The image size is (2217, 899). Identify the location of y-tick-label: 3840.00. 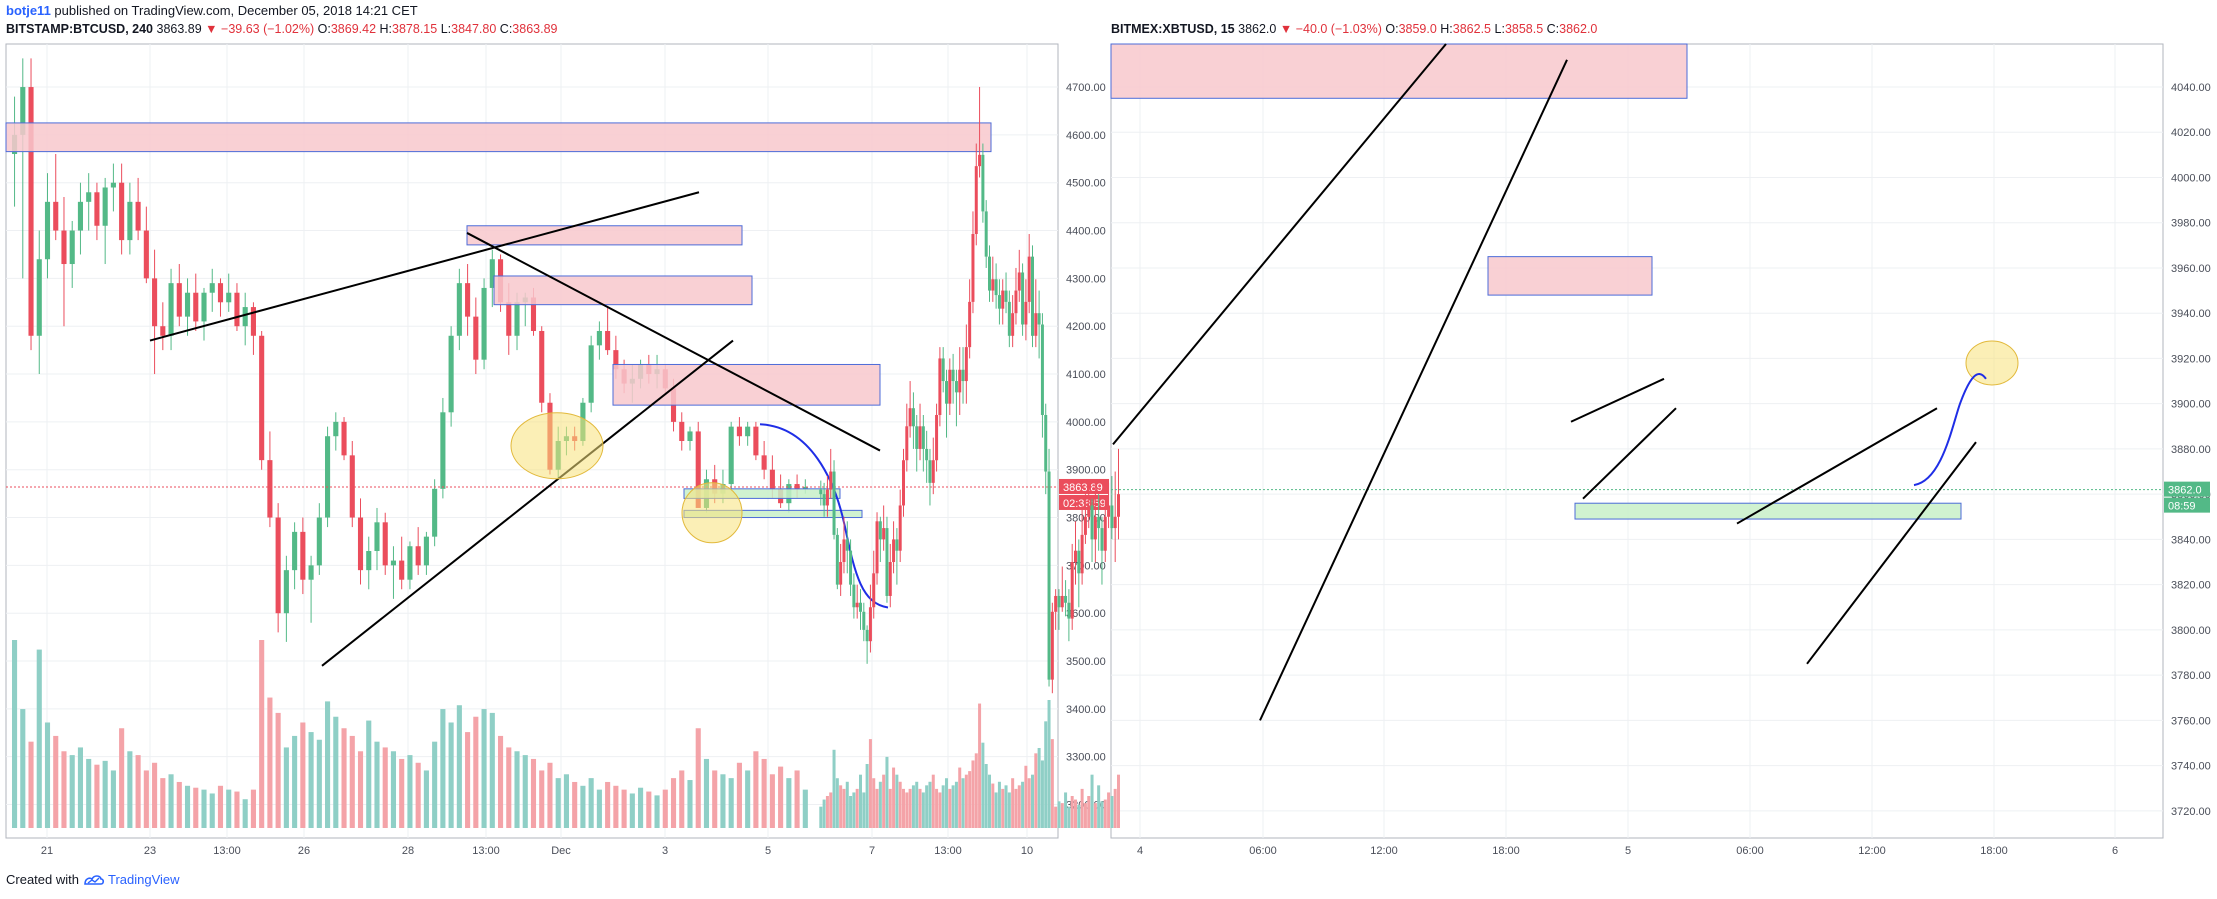
(2191, 540).